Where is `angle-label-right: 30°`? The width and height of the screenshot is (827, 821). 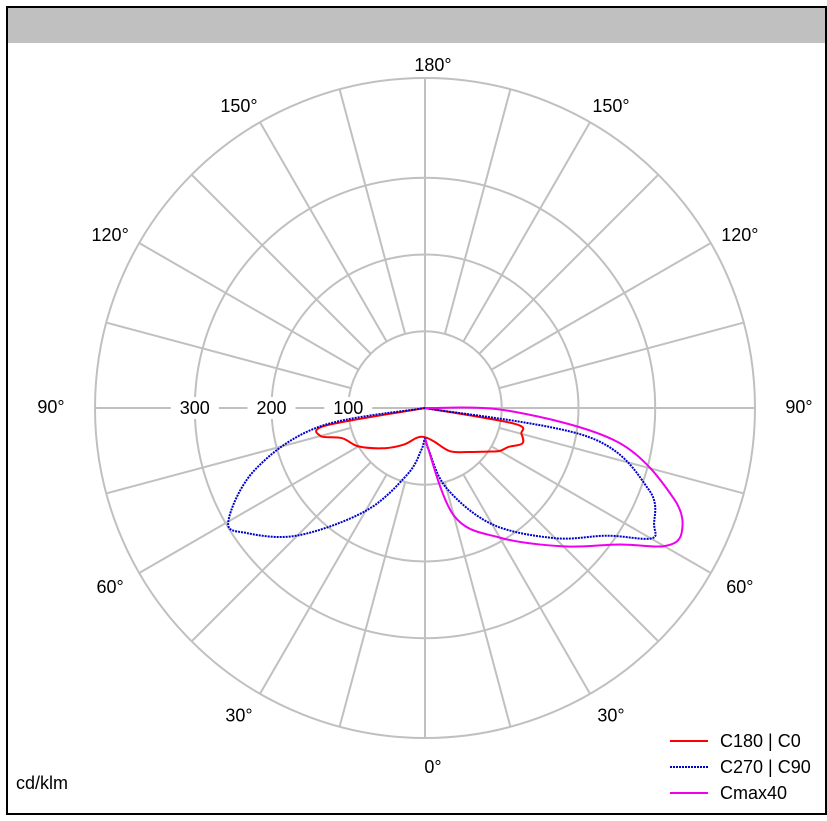 angle-label-right: 30° is located at coordinates (610, 716).